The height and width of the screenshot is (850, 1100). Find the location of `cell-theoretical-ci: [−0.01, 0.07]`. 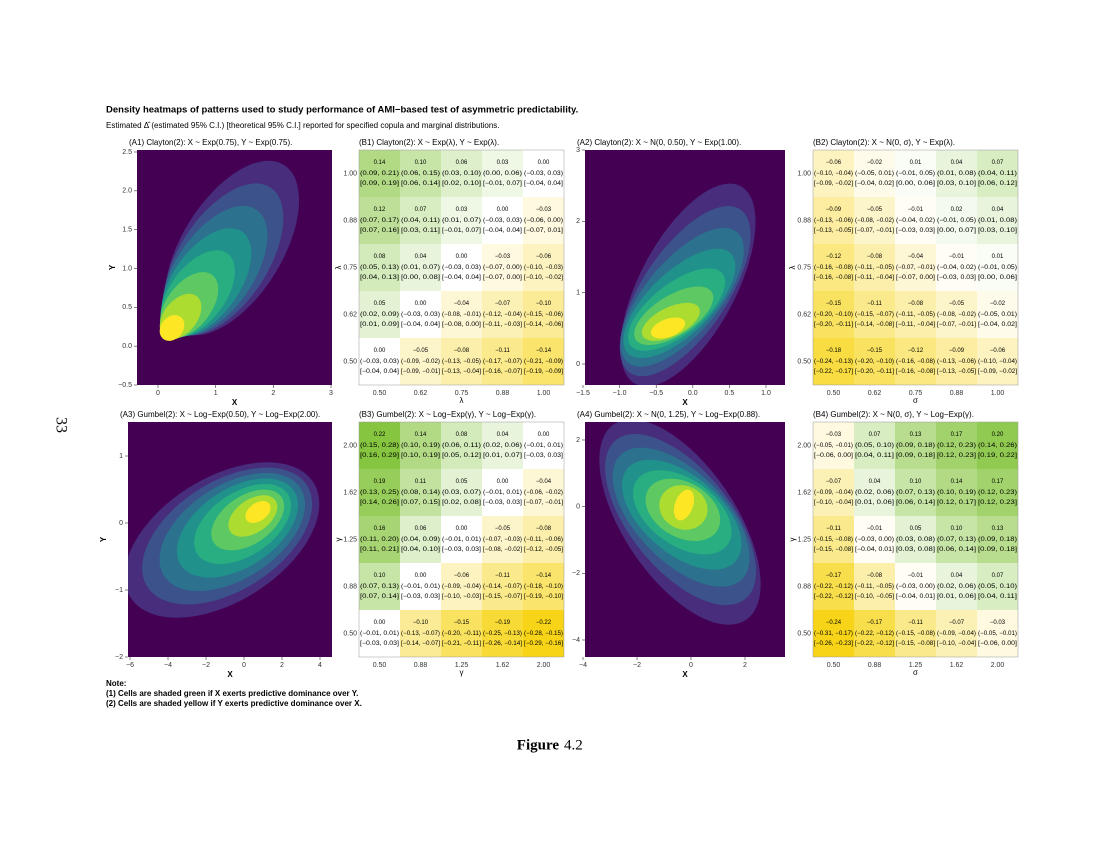

cell-theoretical-ci: [−0.01, 0.07] is located at coordinates (502, 184).